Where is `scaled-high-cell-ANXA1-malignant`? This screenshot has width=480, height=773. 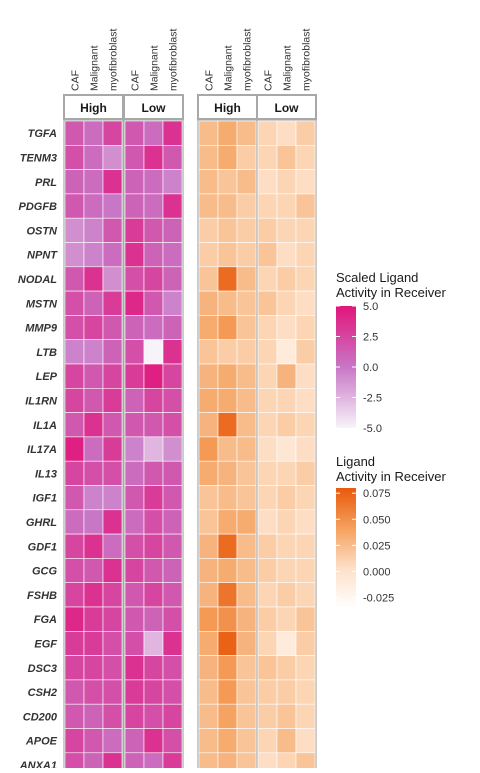 scaled-high-cell-ANXA1-malignant is located at coordinates (93, 762).